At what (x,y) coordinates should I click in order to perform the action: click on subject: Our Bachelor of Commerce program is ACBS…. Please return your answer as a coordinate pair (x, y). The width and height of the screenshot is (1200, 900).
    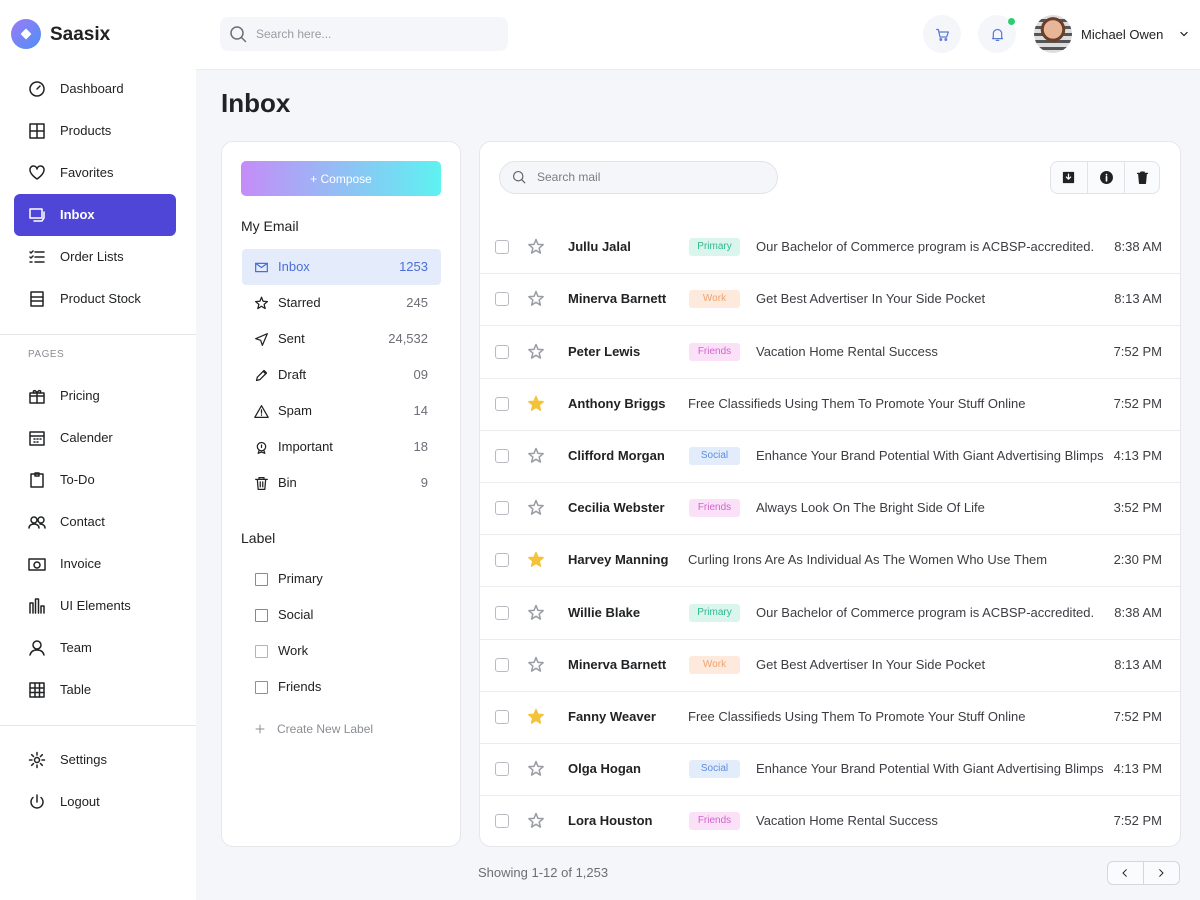
    Looking at the image, I should click on (925, 612).